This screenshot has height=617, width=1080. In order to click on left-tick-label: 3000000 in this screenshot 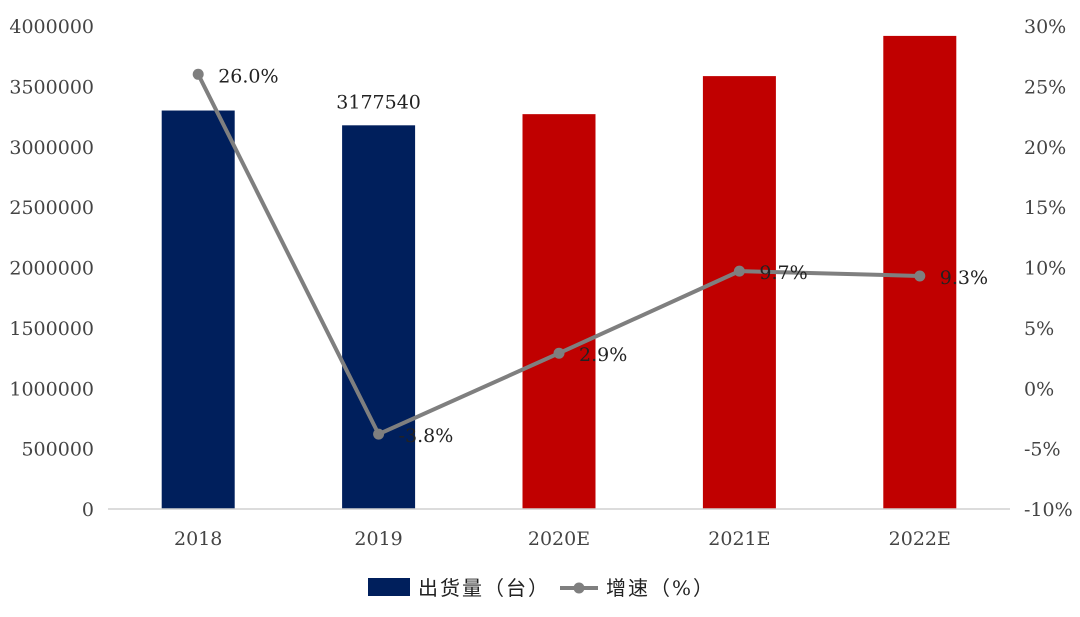, I will do `click(51, 148)`.